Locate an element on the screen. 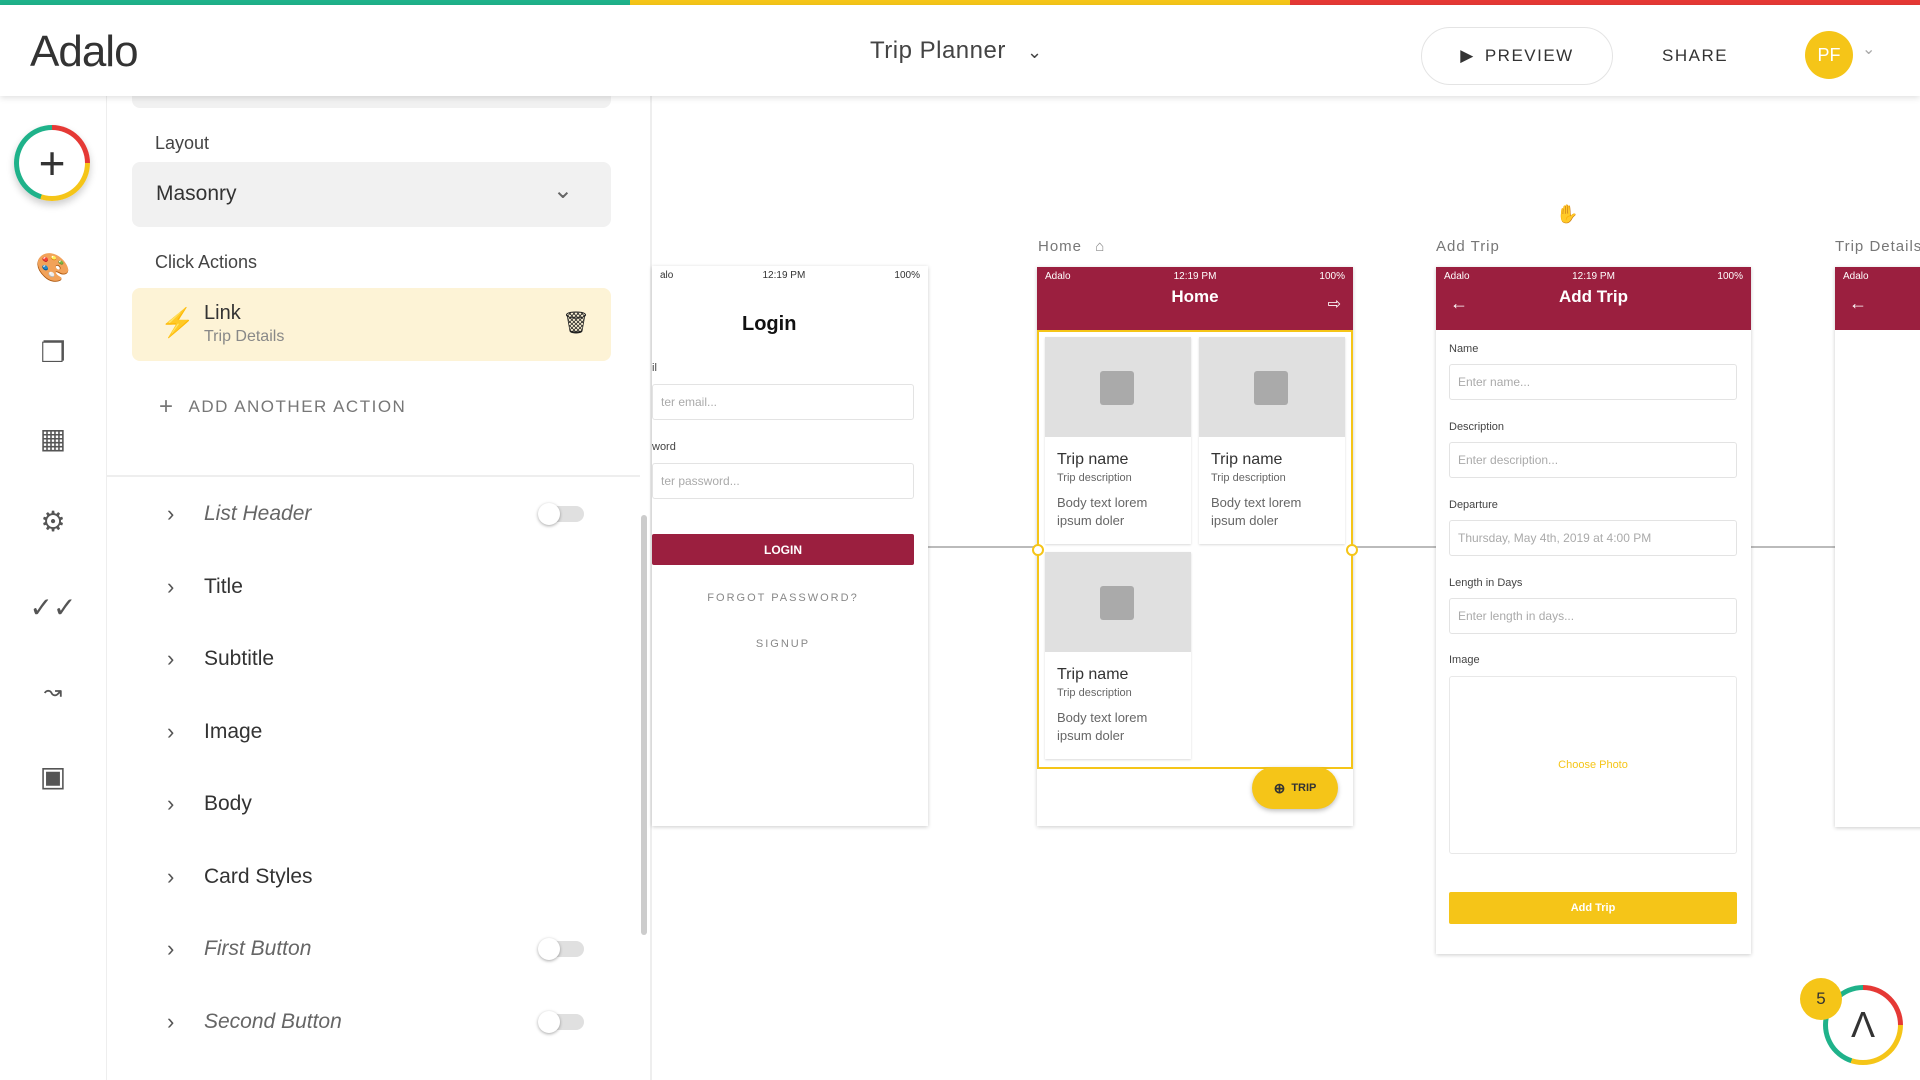 The width and height of the screenshot is (1920, 1080). divider is located at coordinates (373, 476).